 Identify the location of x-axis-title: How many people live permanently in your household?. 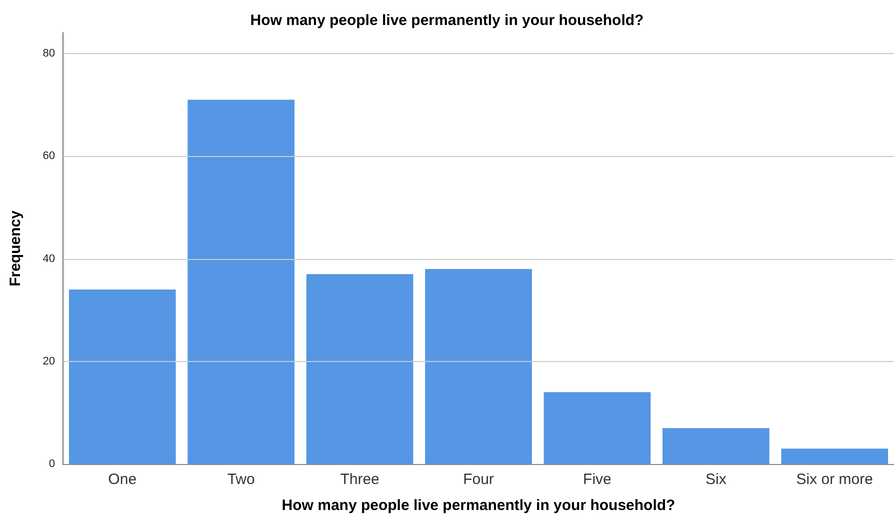
(479, 505).